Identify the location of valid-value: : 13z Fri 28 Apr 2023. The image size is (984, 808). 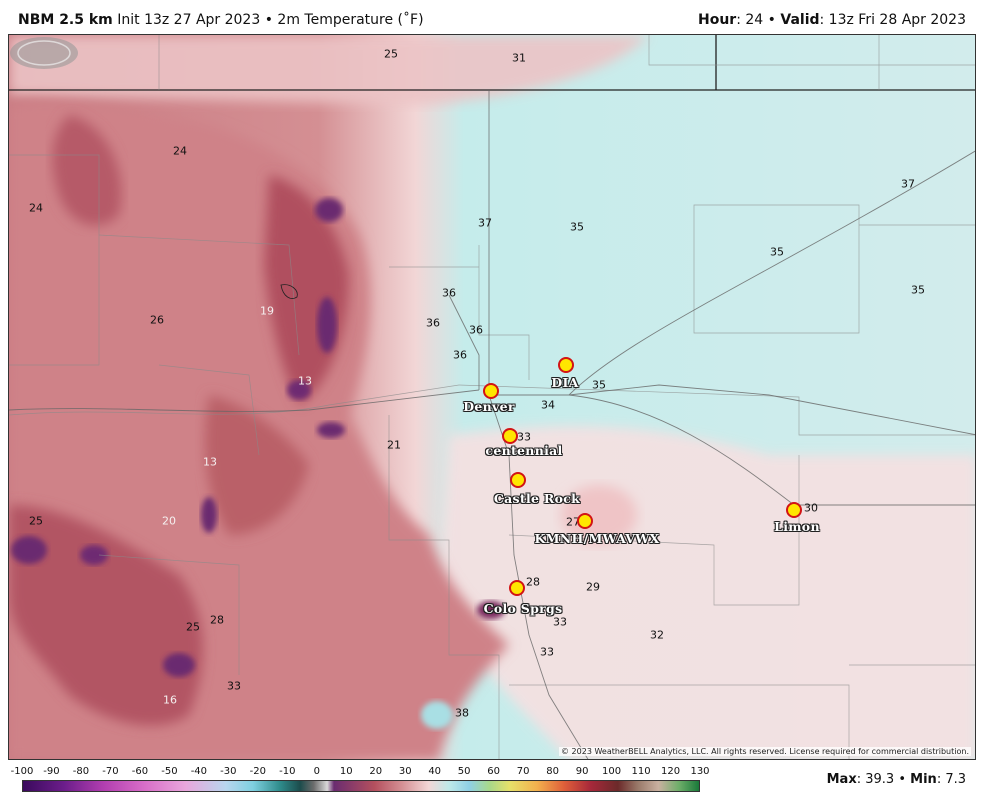
(892, 20).